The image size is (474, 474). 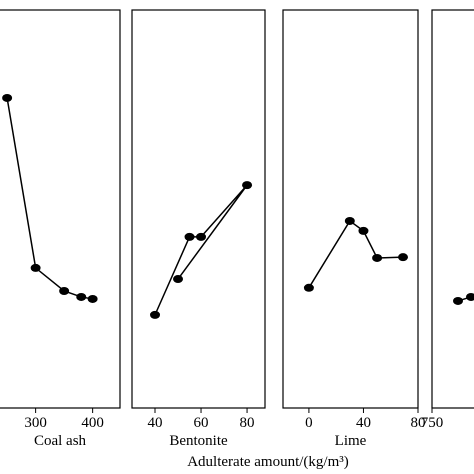 I want to click on x-axis-label: Adulterate amount/(kg/m³), so click(x=268, y=462).